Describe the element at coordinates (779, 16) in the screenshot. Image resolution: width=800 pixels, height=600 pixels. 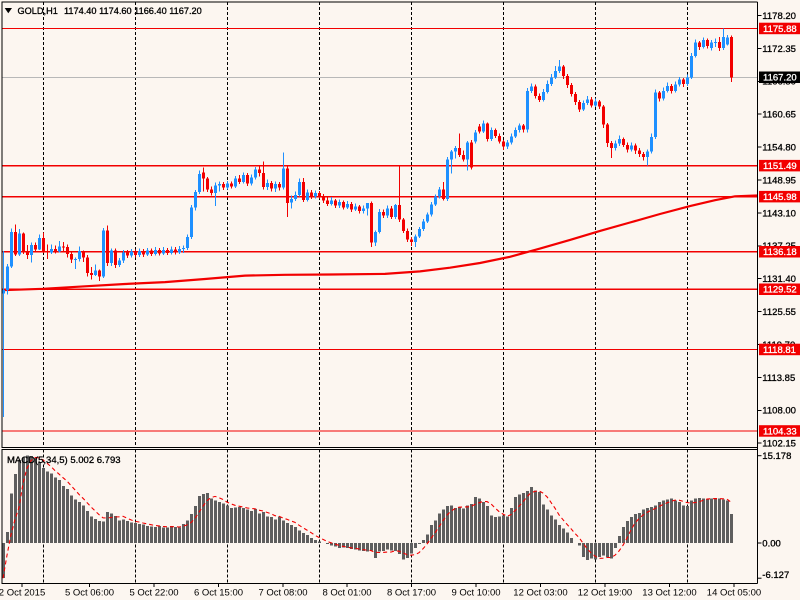
I see `svg-text: 1178.20` at that location.